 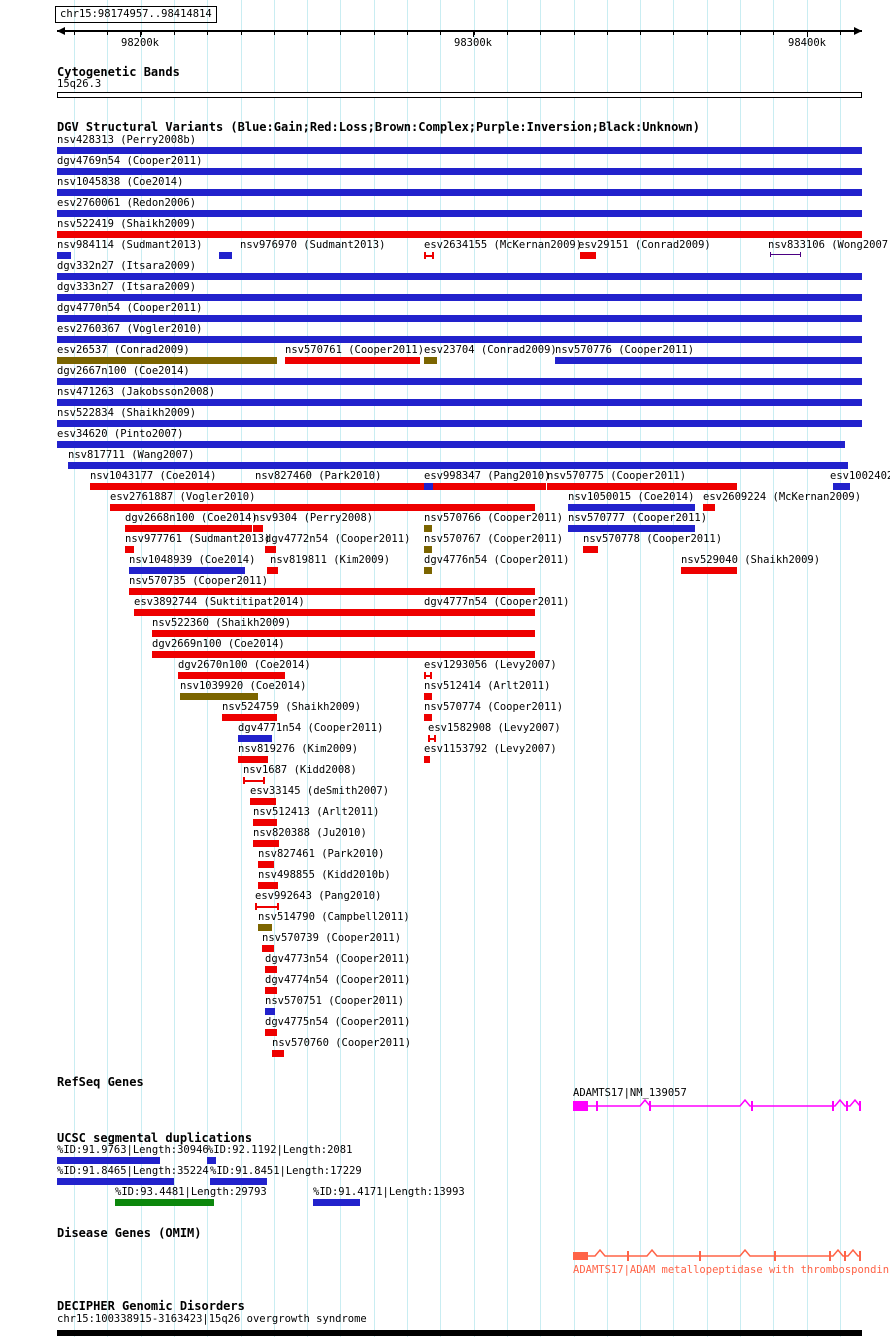 I want to click on variant-label: nsv819276 (Kim2009), so click(x=298, y=749).